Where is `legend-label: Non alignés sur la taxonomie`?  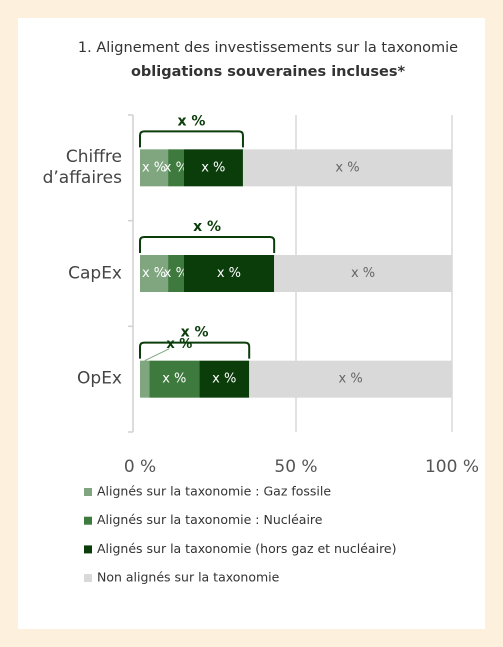
legend-label: Non alignés sur la taxonomie is located at coordinates (188, 577).